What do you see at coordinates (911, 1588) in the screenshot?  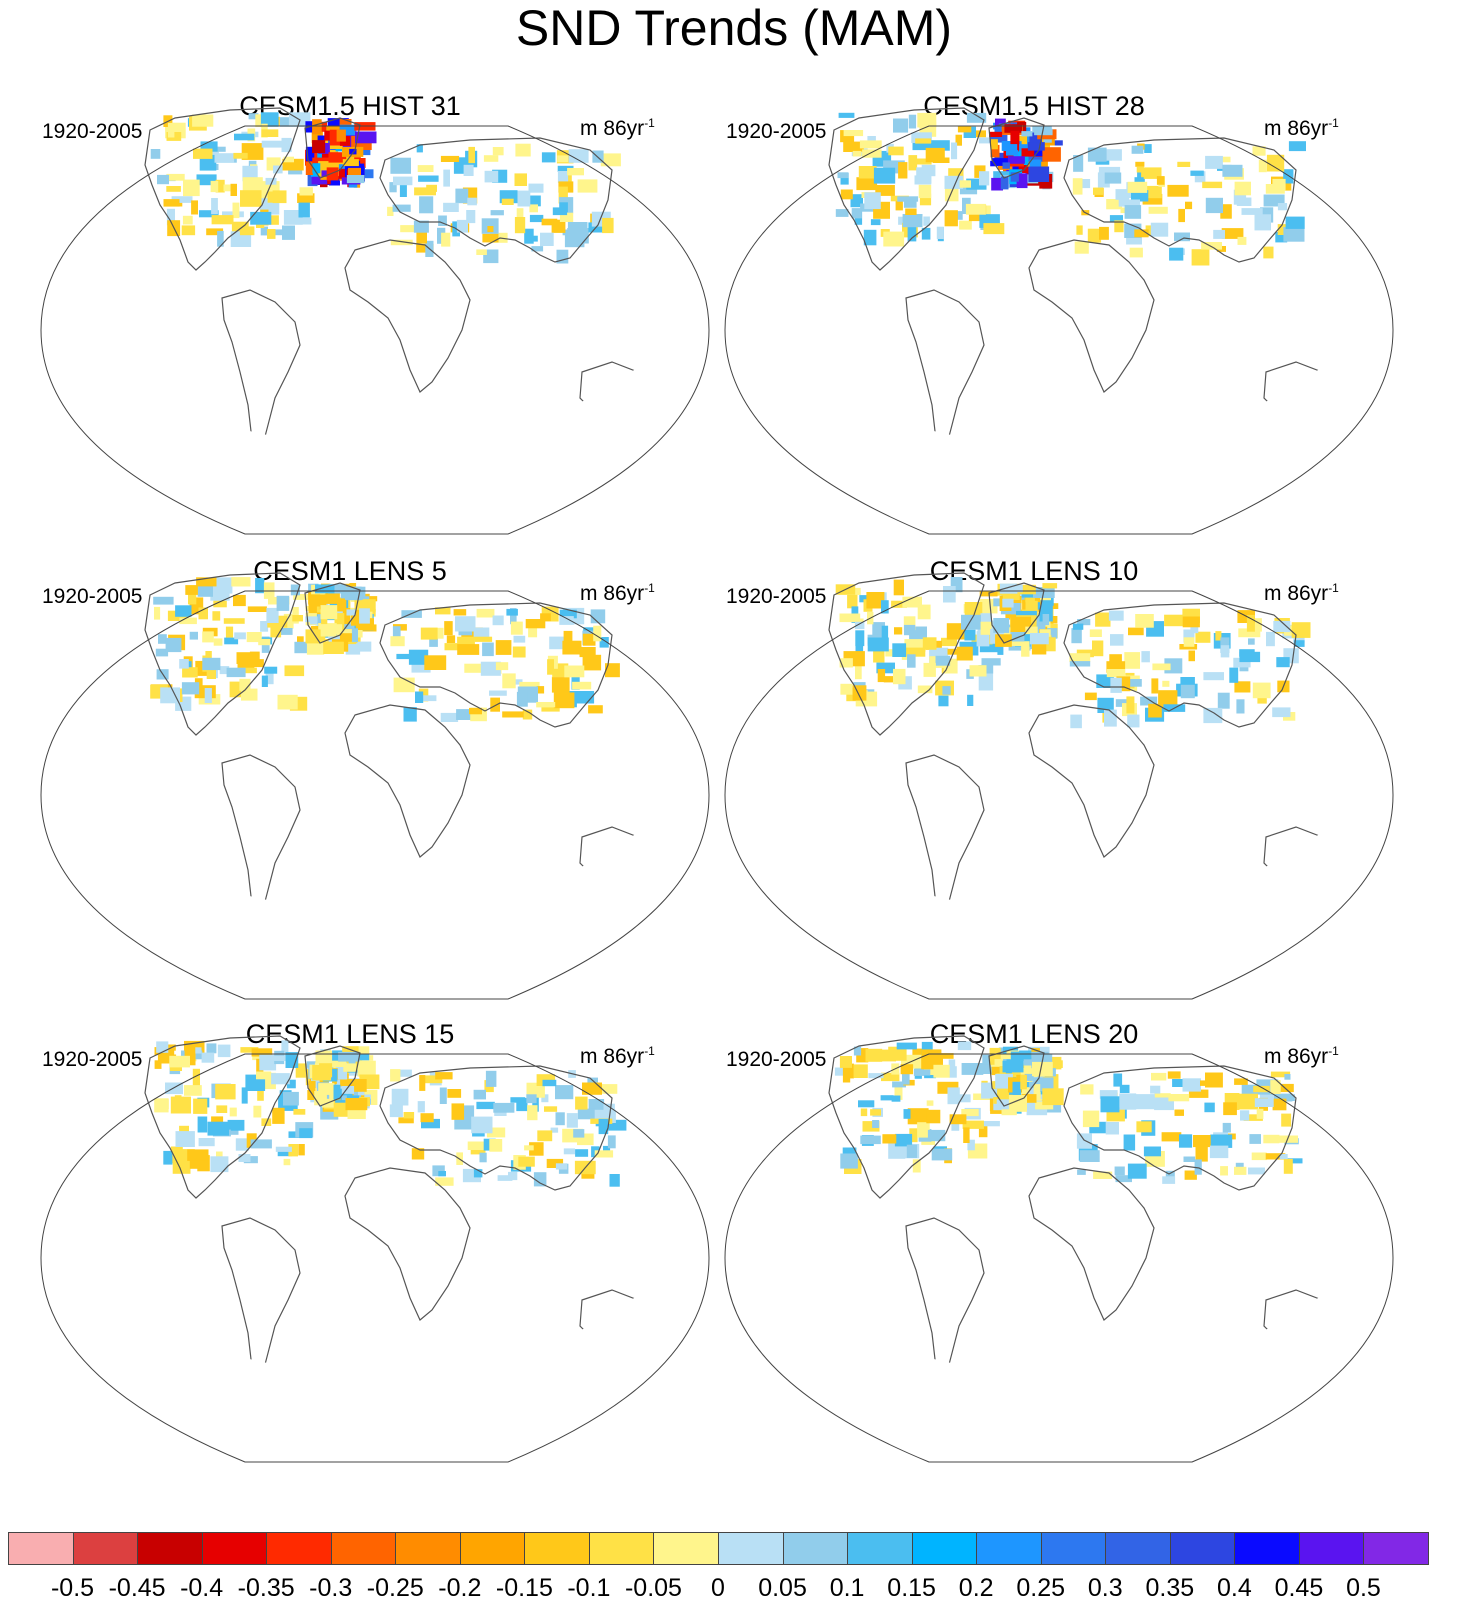 I see `colorbar-tick-label: 0.15` at bounding box center [911, 1588].